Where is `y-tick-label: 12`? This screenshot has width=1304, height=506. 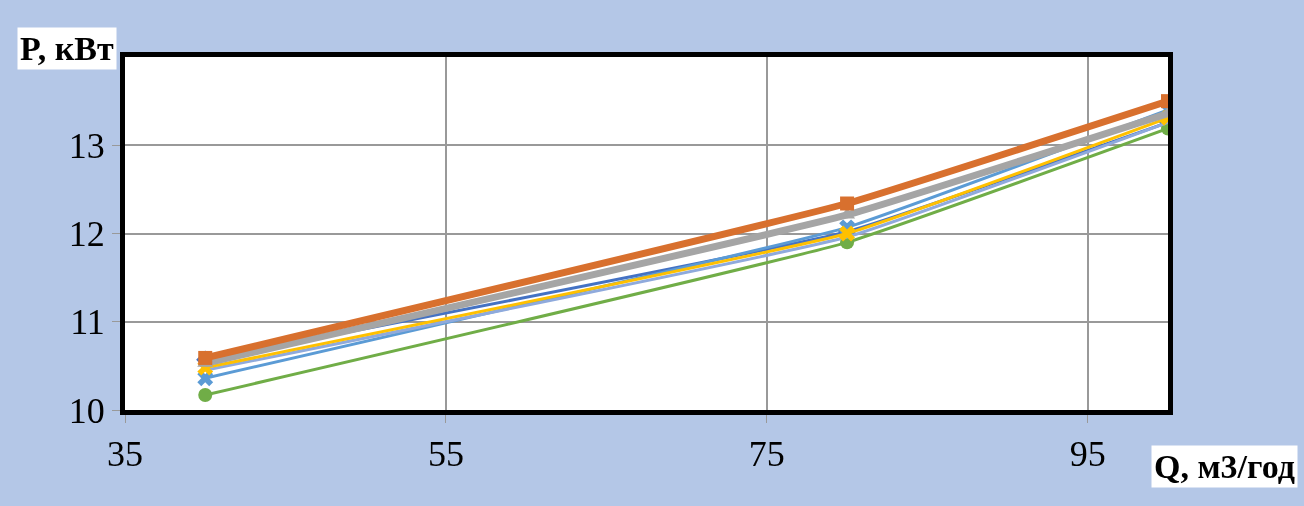
y-tick-label: 12 is located at coordinates (86, 234).